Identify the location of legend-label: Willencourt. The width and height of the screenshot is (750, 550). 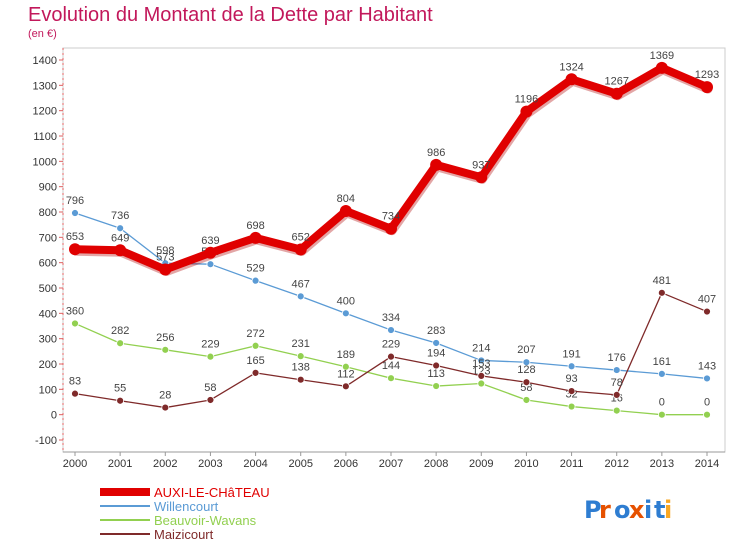
(186, 506).